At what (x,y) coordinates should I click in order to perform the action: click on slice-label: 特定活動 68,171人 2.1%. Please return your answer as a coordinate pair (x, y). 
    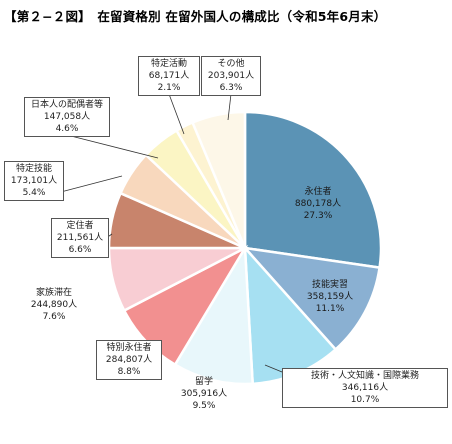
    Looking at the image, I should click on (169, 76).